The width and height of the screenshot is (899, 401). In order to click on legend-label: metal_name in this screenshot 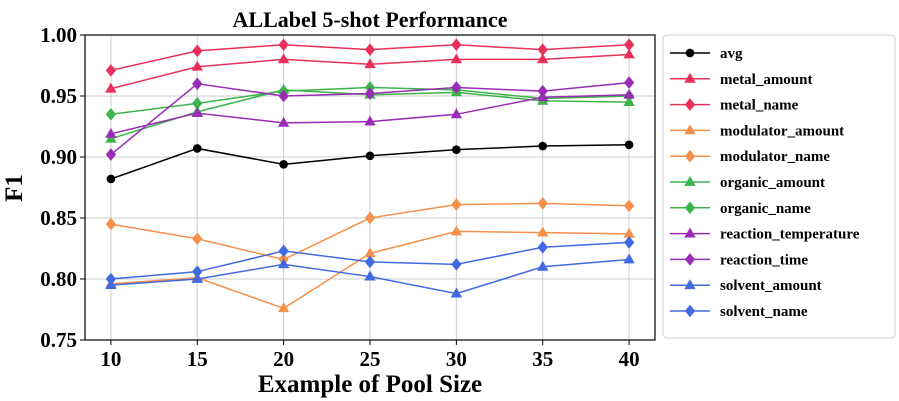, I will do `click(759, 106)`.